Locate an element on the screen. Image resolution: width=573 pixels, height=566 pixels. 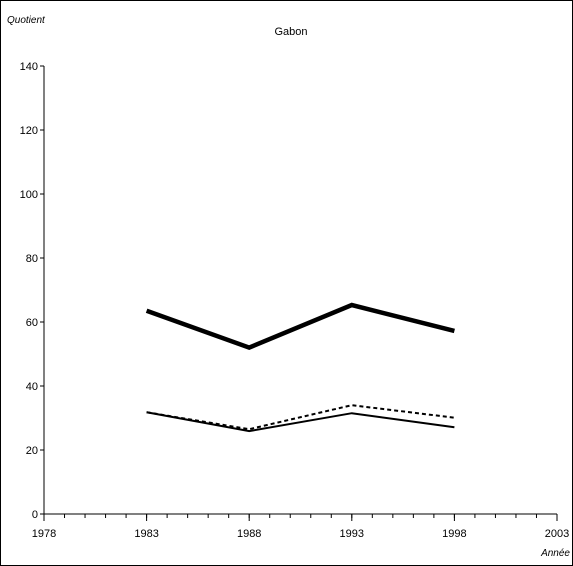
series-line-2-dashed is located at coordinates (300, 417).